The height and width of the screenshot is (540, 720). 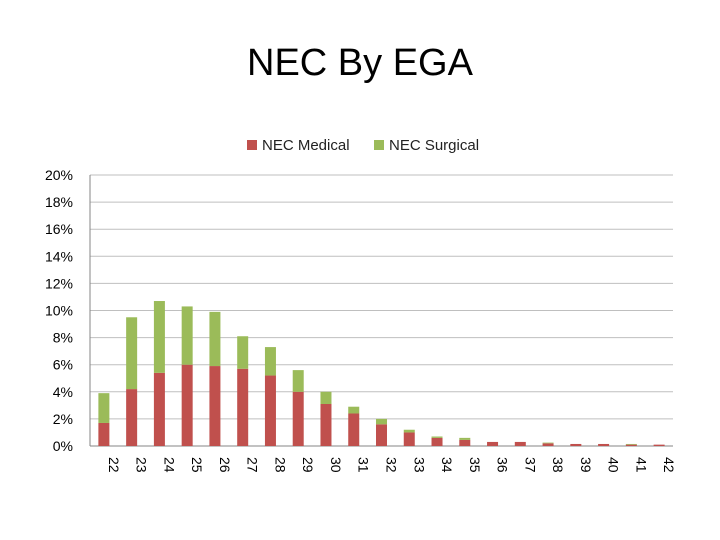 What do you see at coordinates (63, 446) in the screenshot?
I see `y-tick-label: 0%` at bounding box center [63, 446].